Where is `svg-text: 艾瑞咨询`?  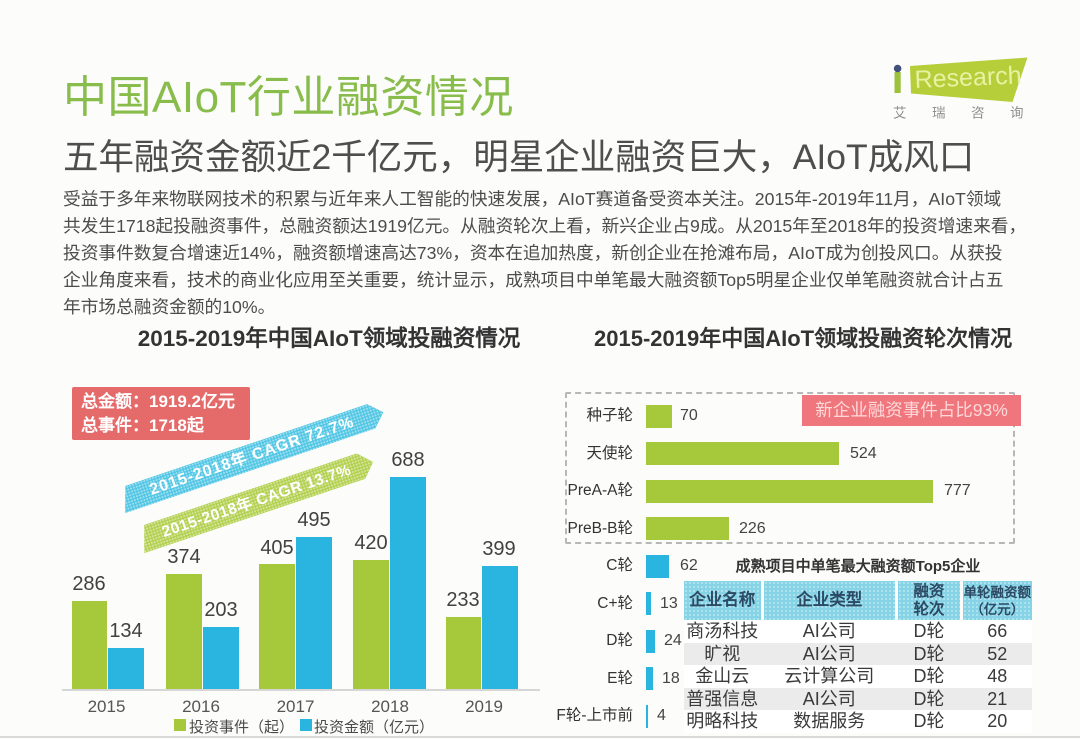 svg-text: 艾瑞咨询 is located at coordinates (971, 113).